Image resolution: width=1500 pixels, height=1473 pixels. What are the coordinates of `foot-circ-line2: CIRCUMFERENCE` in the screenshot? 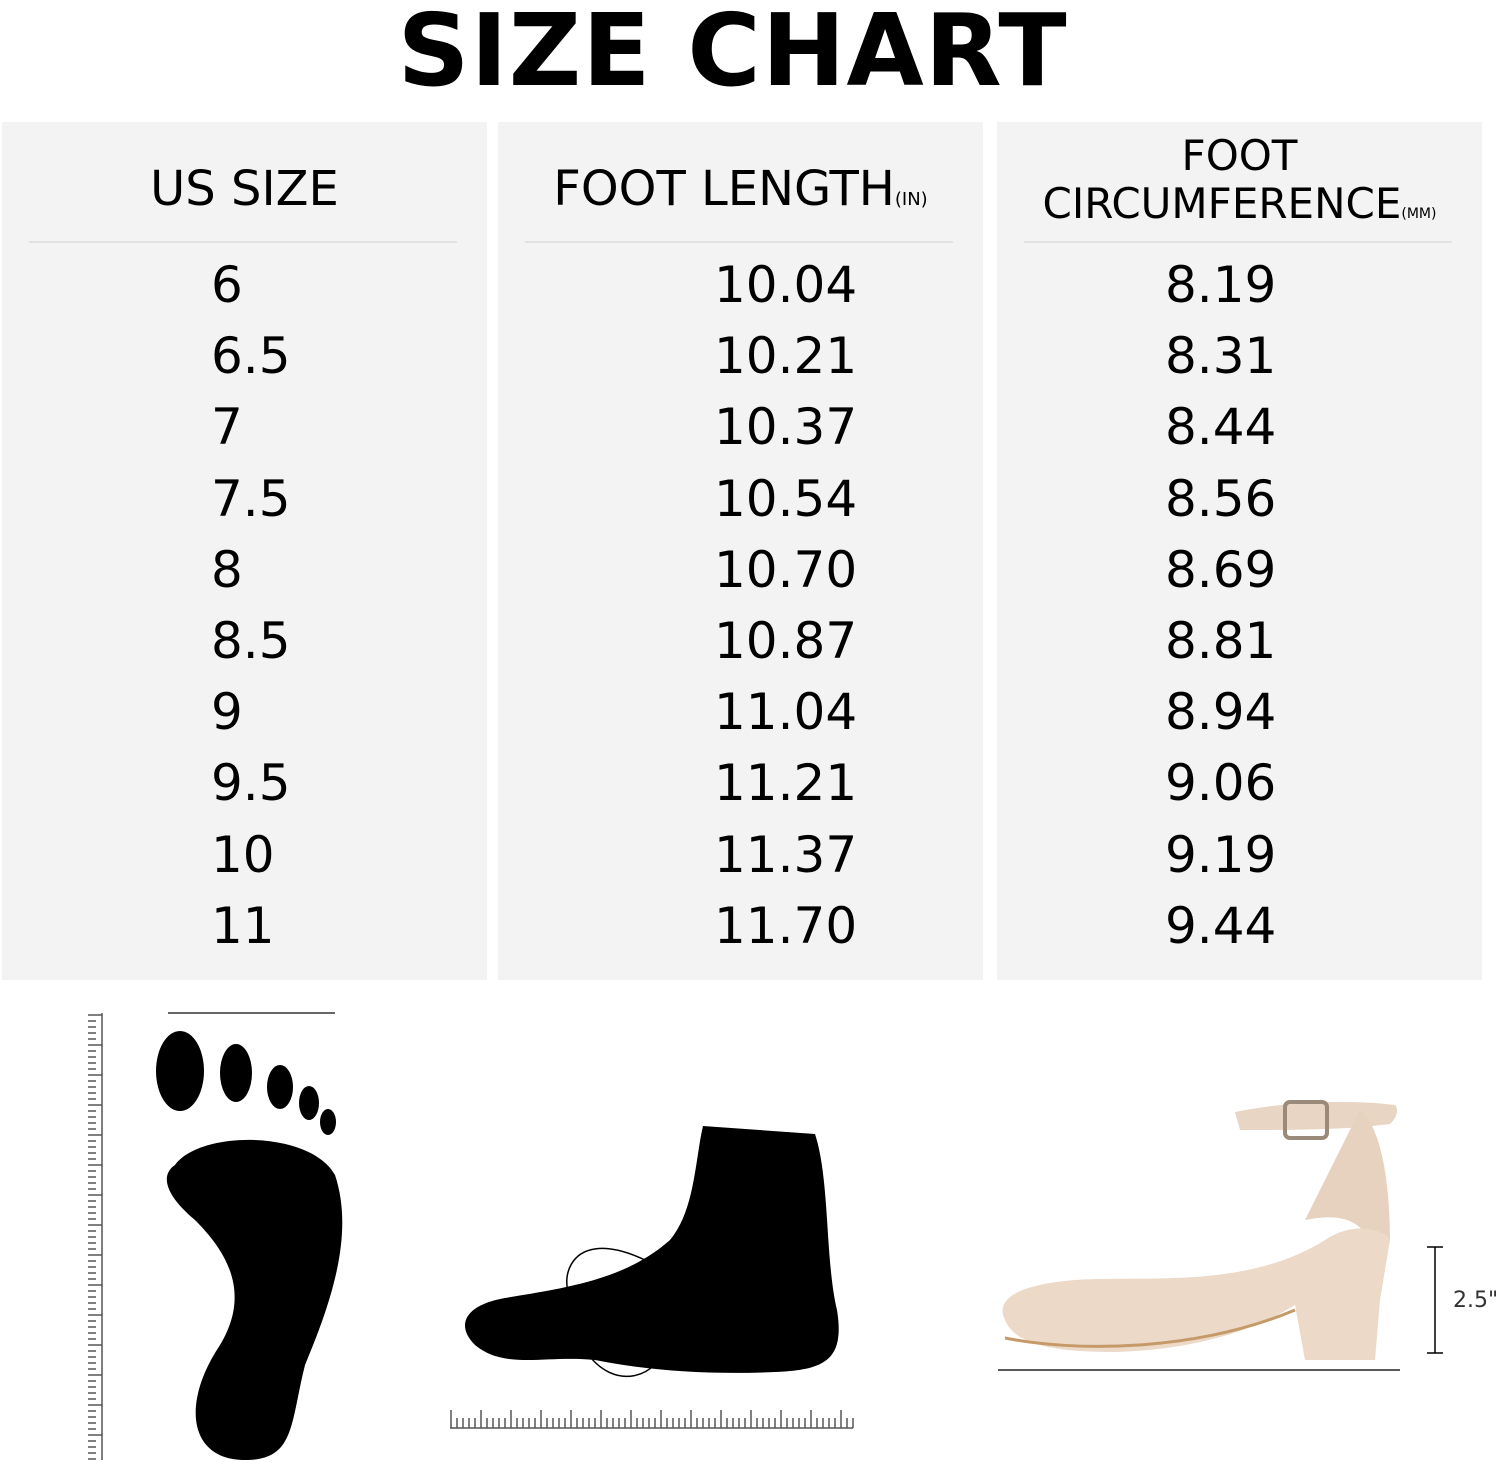 It's located at (1222, 203).